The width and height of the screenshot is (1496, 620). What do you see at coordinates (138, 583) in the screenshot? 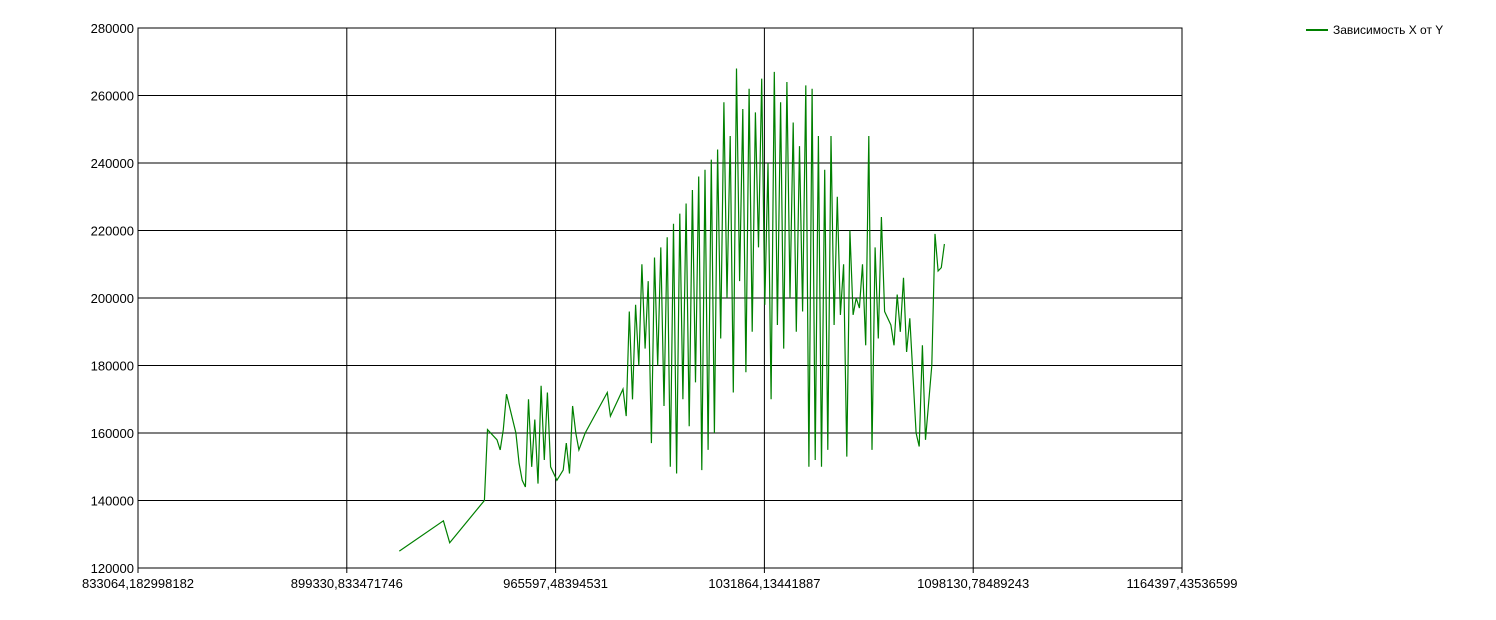
I see `x-tick-label: 833064,182998182` at bounding box center [138, 583].